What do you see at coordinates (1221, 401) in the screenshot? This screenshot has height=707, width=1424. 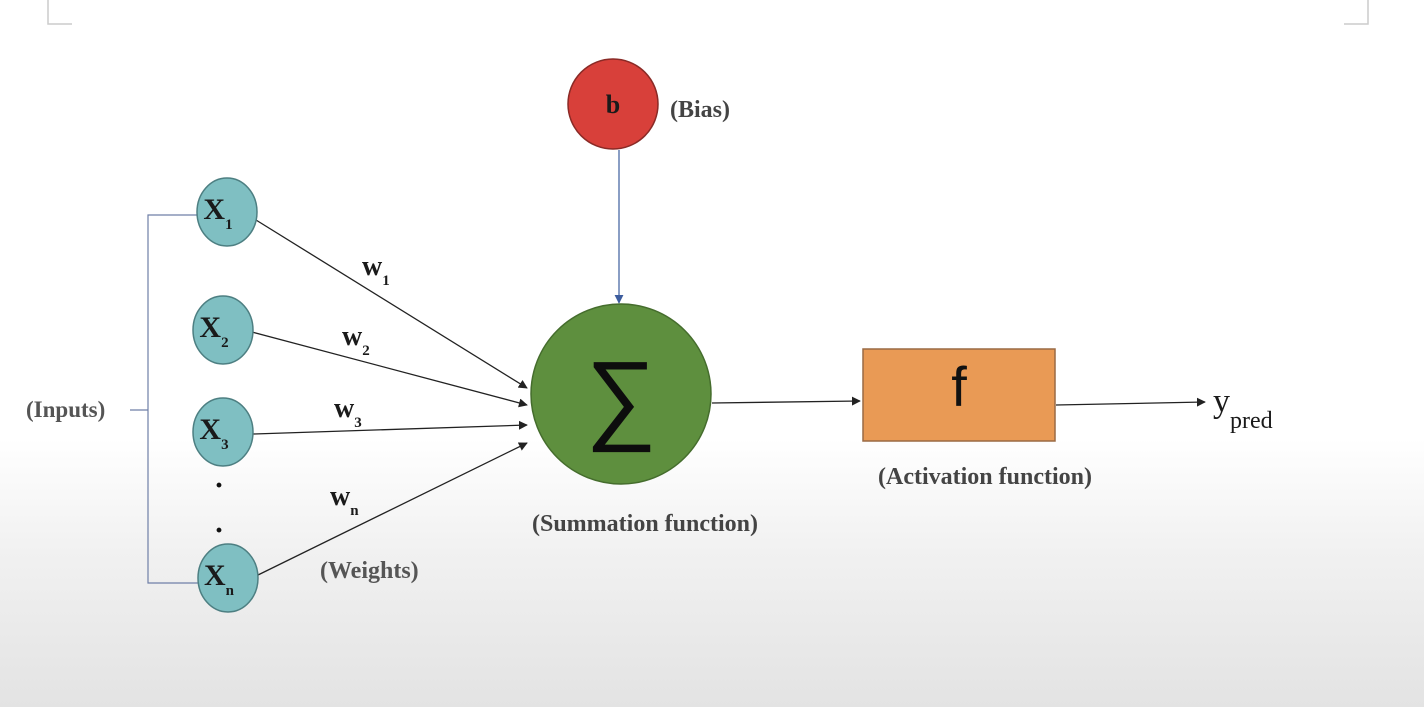 I see `output-base: y` at bounding box center [1221, 401].